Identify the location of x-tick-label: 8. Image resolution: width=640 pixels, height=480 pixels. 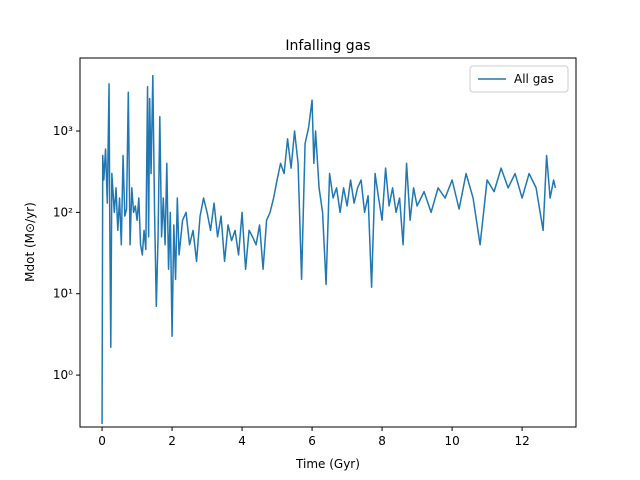
(382, 441).